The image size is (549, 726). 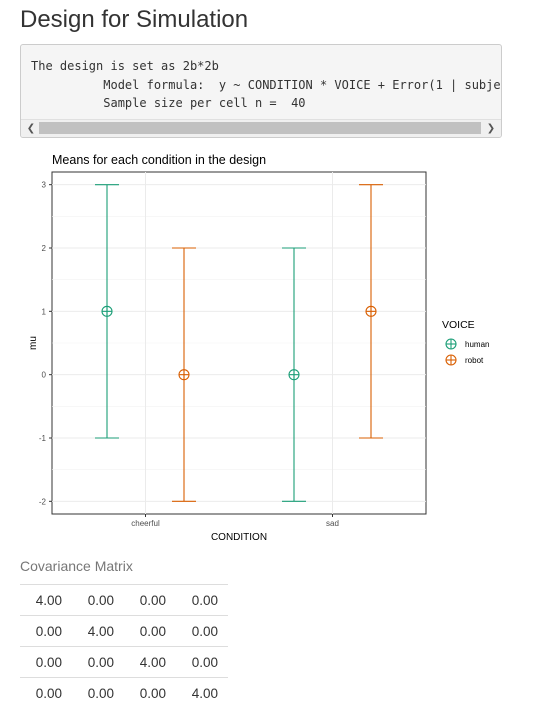 I want to click on y-tick-label: -1, so click(x=43, y=438).